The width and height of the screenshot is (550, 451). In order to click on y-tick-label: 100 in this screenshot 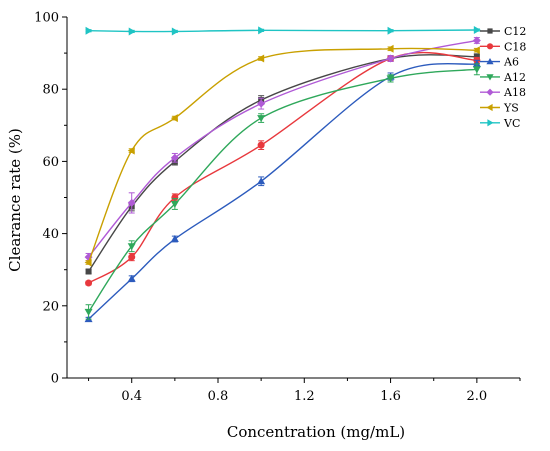, I will do `click(46, 18)`.